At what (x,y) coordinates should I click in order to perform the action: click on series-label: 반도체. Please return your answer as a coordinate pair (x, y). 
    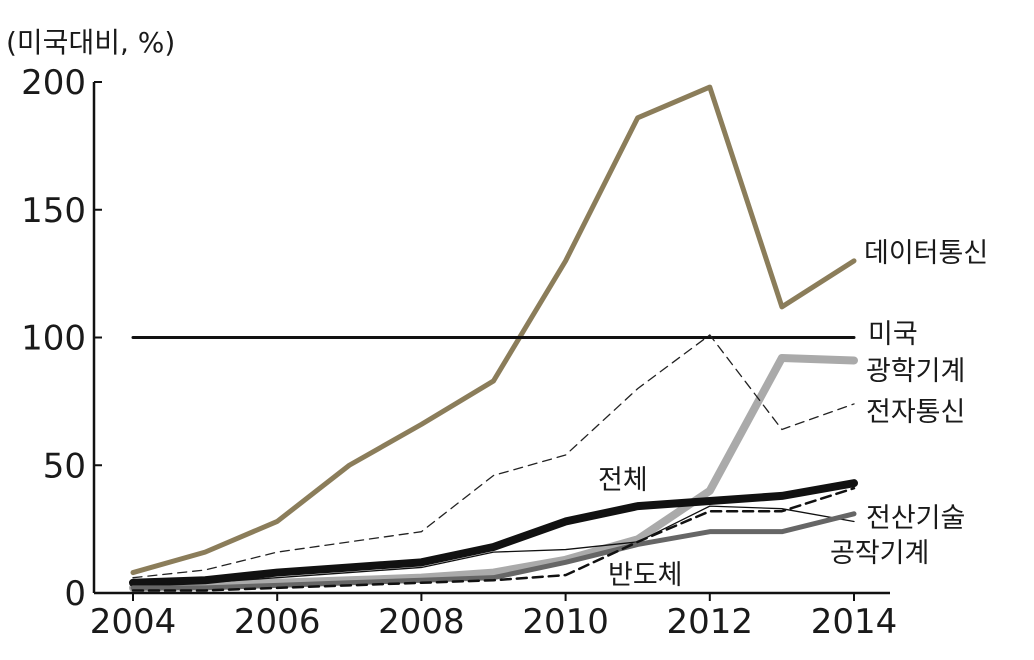
    Looking at the image, I should click on (645, 575).